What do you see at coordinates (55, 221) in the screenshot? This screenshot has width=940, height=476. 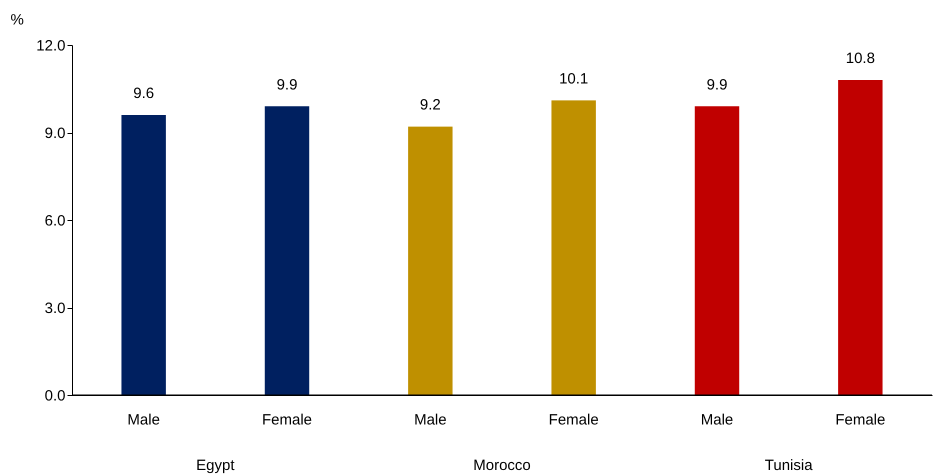 I see `y-tick-label: 6.0` at bounding box center [55, 221].